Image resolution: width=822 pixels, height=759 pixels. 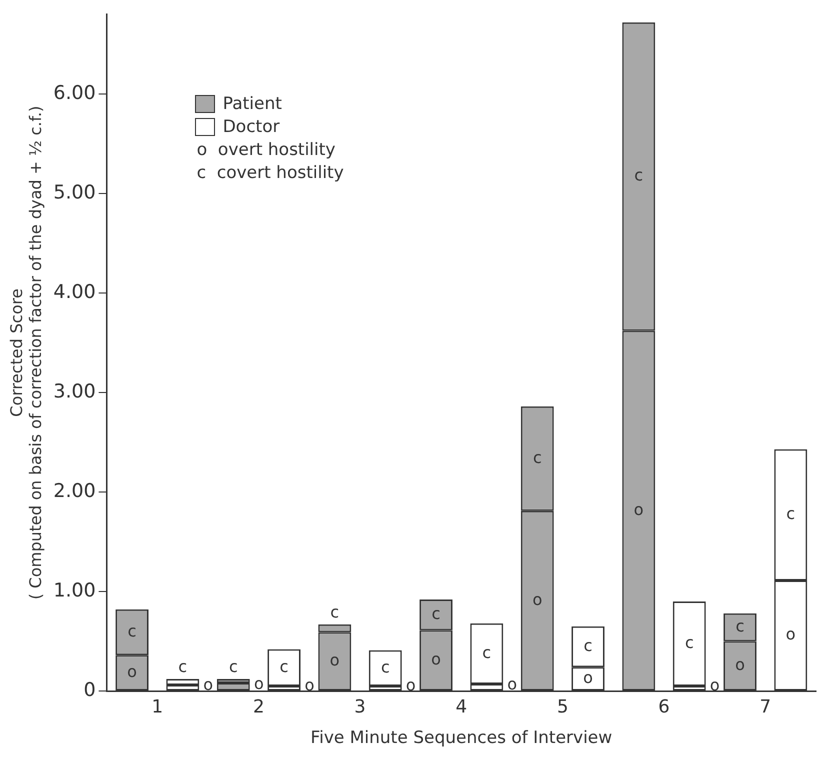 What do you see at coordinates (461, 738) in the screenshot?
I see `x-axis-title: Five Minute Sequences of Interview` at bounding box center [461, 738].